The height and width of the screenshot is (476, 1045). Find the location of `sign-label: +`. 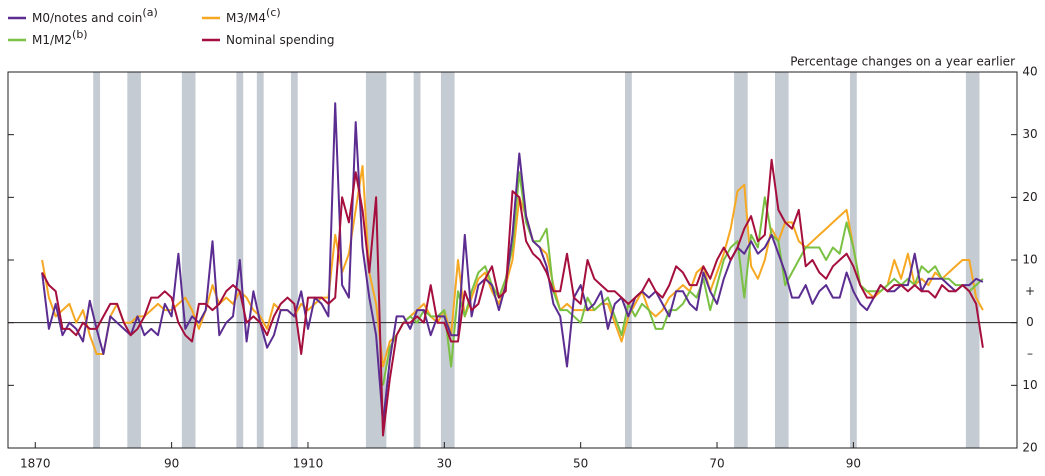

sign-label: + is located at coordinates (1030, 291).